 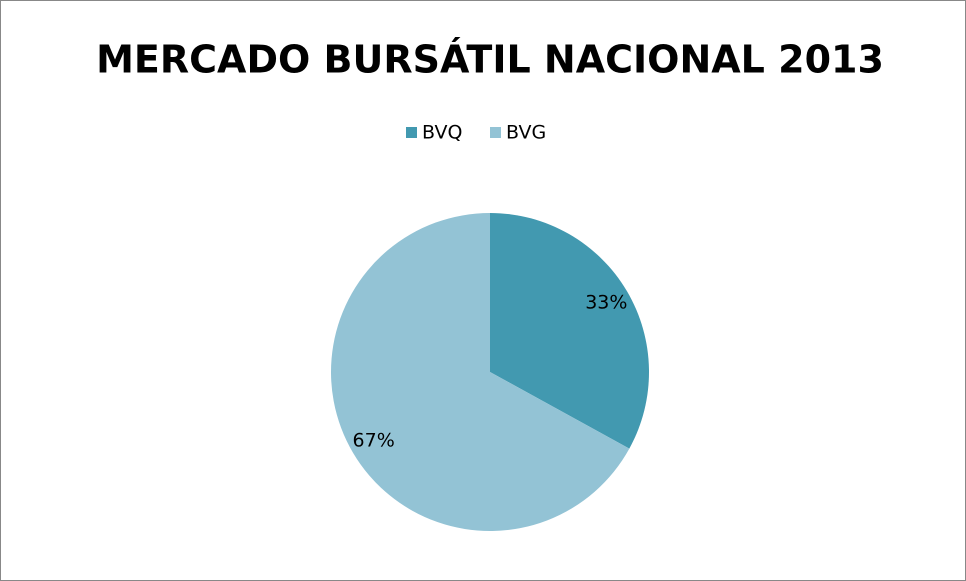 I want to click on data-label: 67%, so click(x=374, y=440).